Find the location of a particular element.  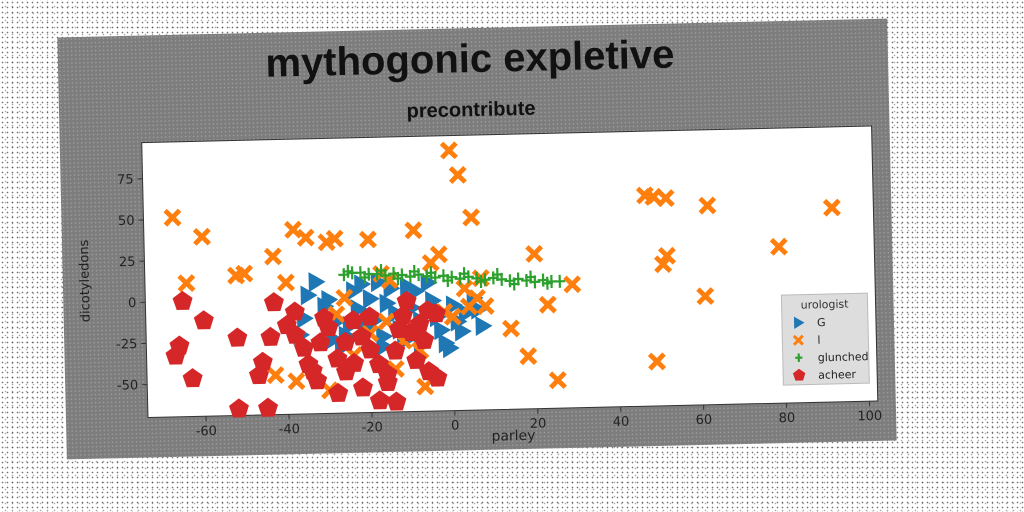

chart-subtitle: precontribute is located at coordinates (470, 110).